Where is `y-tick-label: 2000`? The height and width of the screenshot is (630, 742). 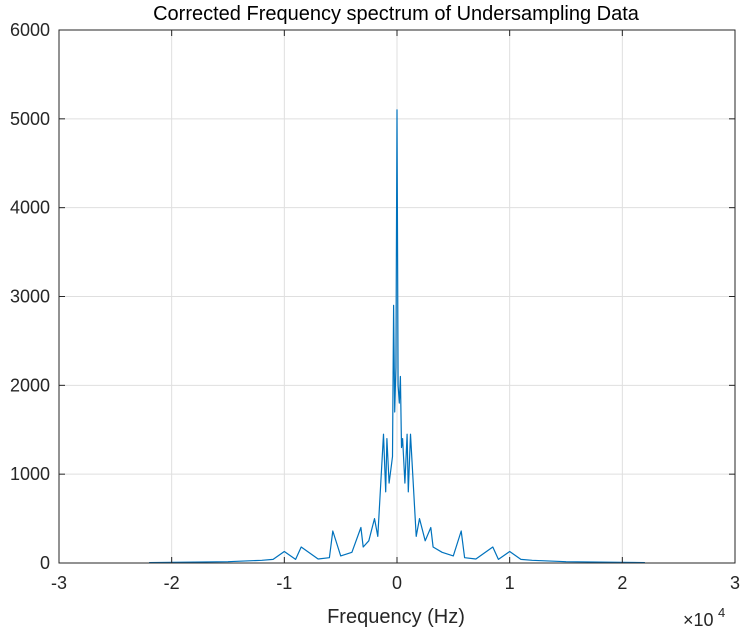 y-tick-label: 2000 is located at coordinates (30, 385).